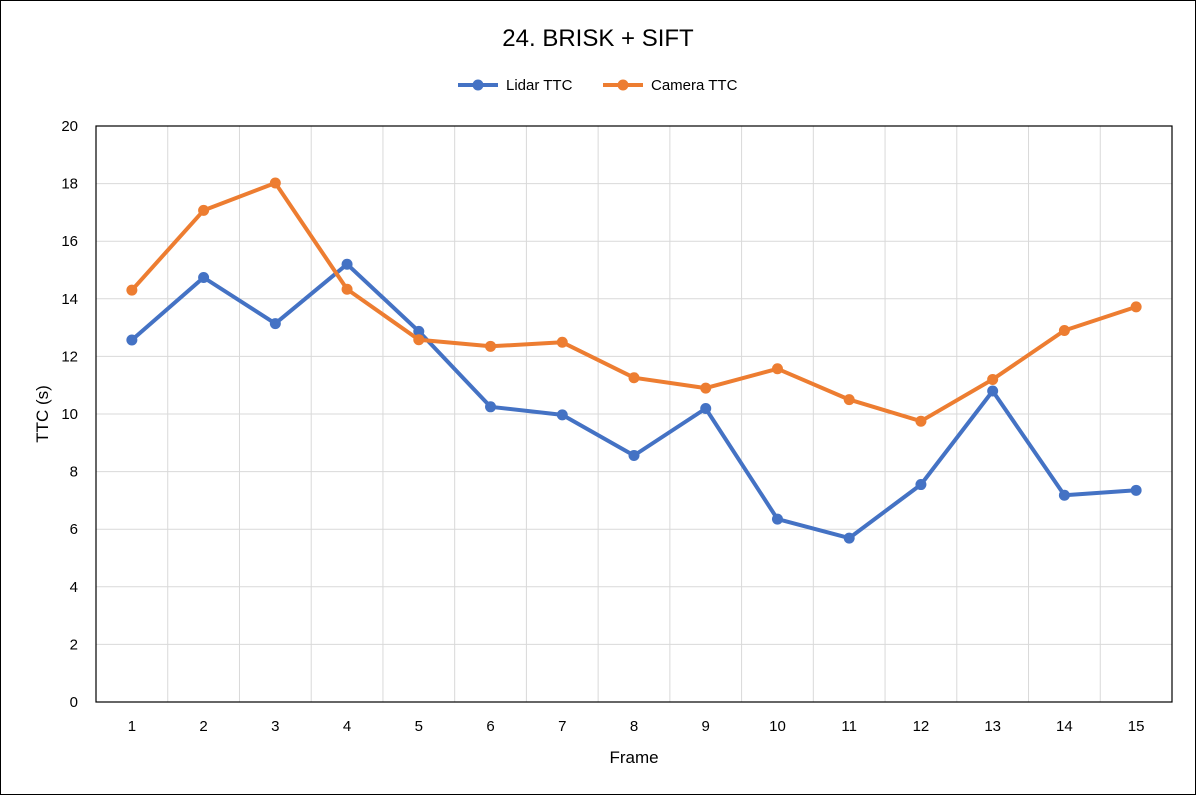 The width and height of the screenshot is (1196, 799). Describe the element at coordinates (69, 126) in the screenshot. I see `y-tick-label-10: 20` at that location.